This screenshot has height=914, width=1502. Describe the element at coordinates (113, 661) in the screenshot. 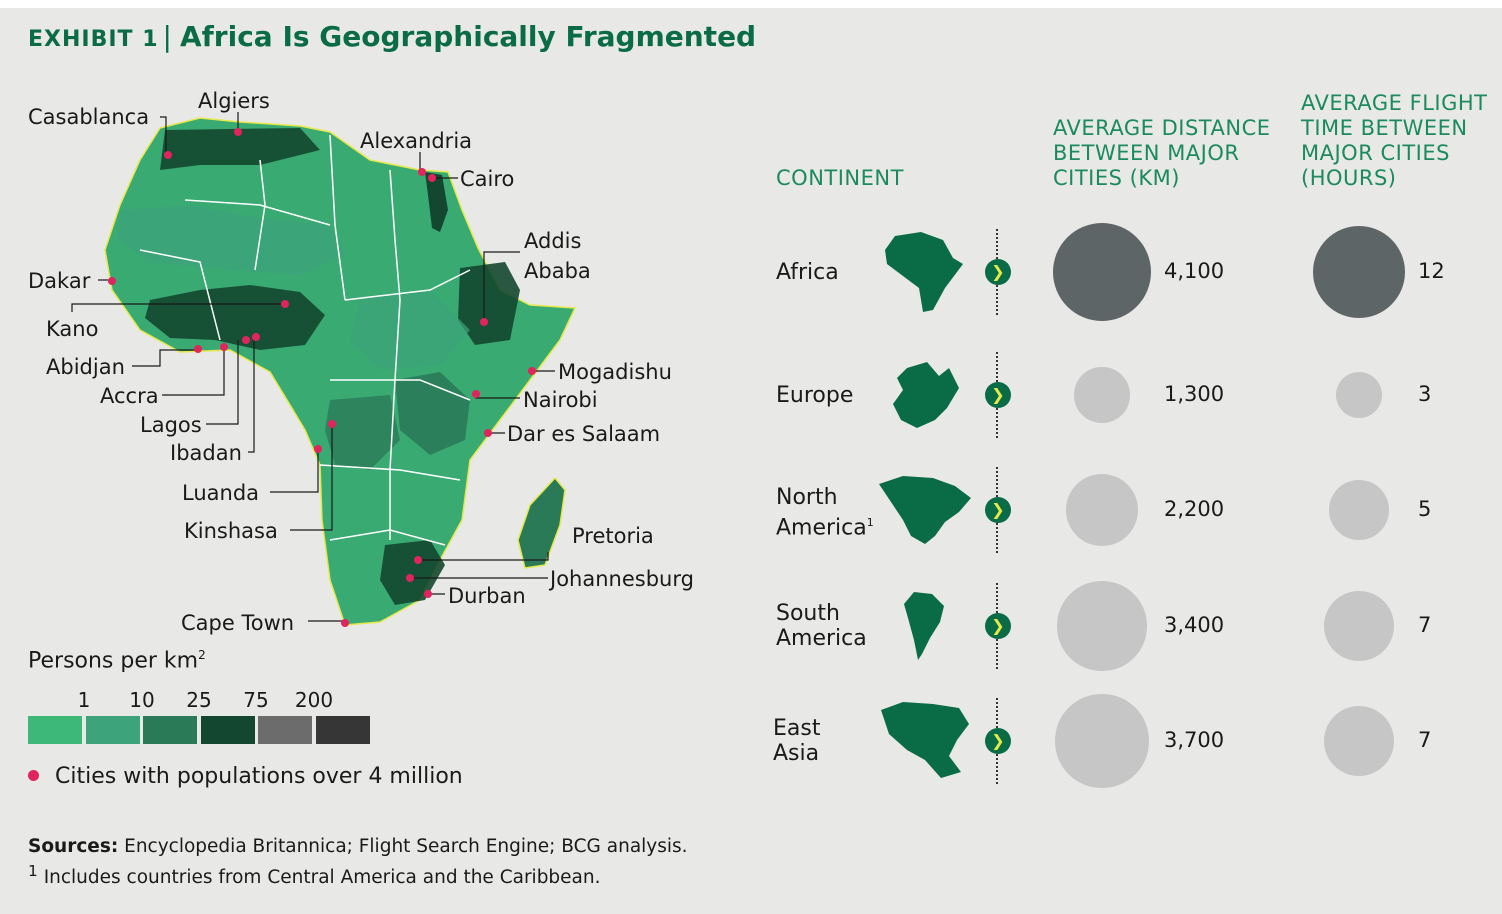

I see `legend-title-text: Persons per km` at that location.